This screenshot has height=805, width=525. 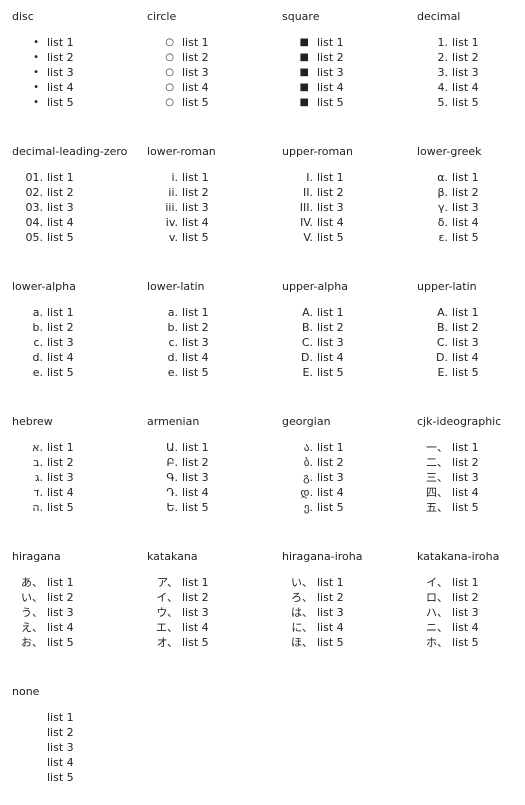 What do you see at coordinates (308, 462) in the screenshot?
I see `list-marker: ბ.` at bounding box center [308, 462].